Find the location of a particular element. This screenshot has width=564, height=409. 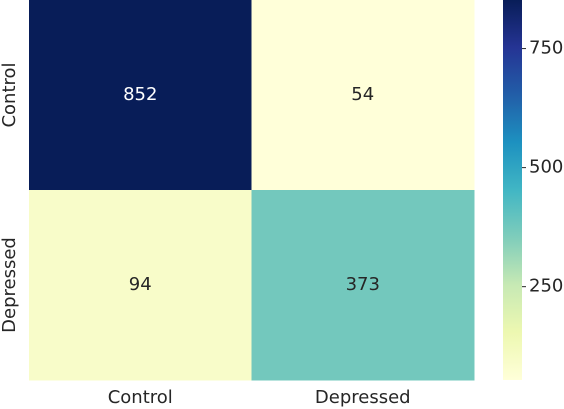

cell-label: 54 is located at coordinates (362, 94).